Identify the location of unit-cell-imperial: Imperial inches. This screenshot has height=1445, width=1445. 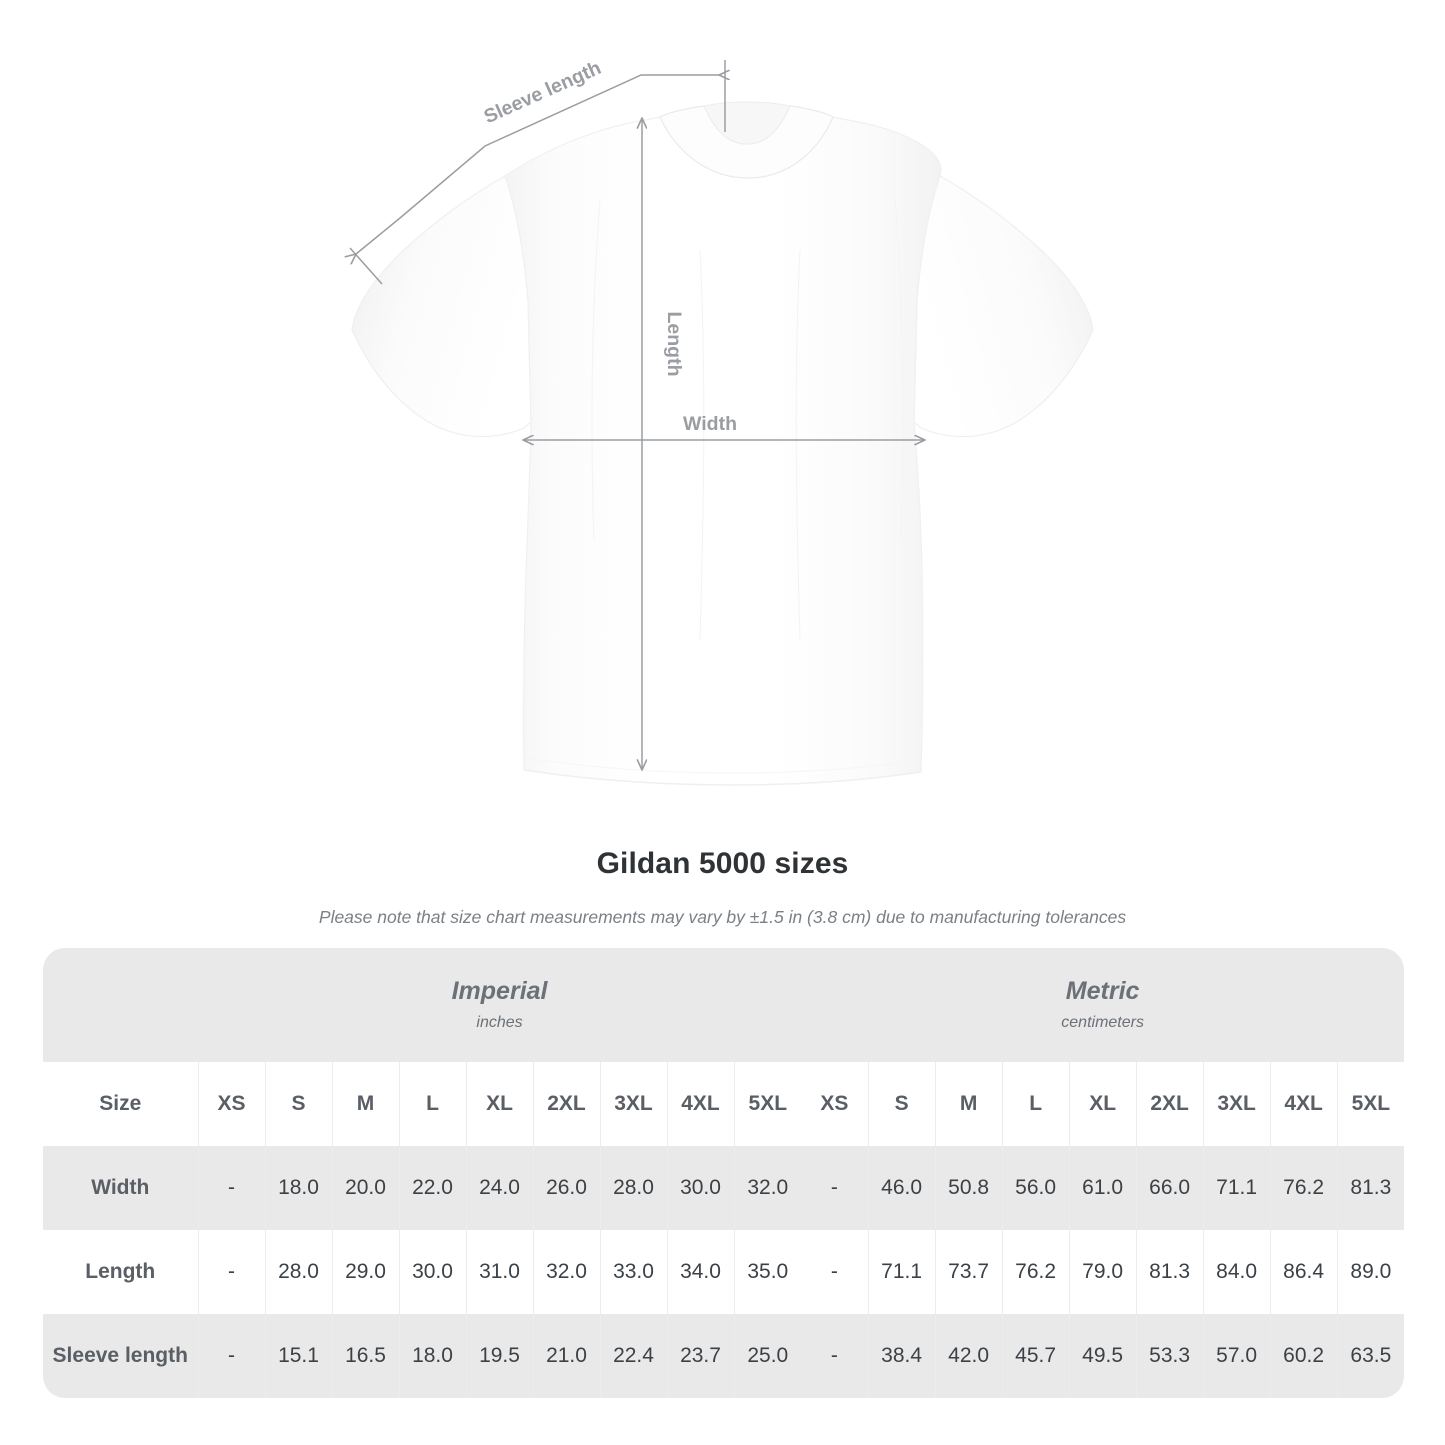
(500, 1005).